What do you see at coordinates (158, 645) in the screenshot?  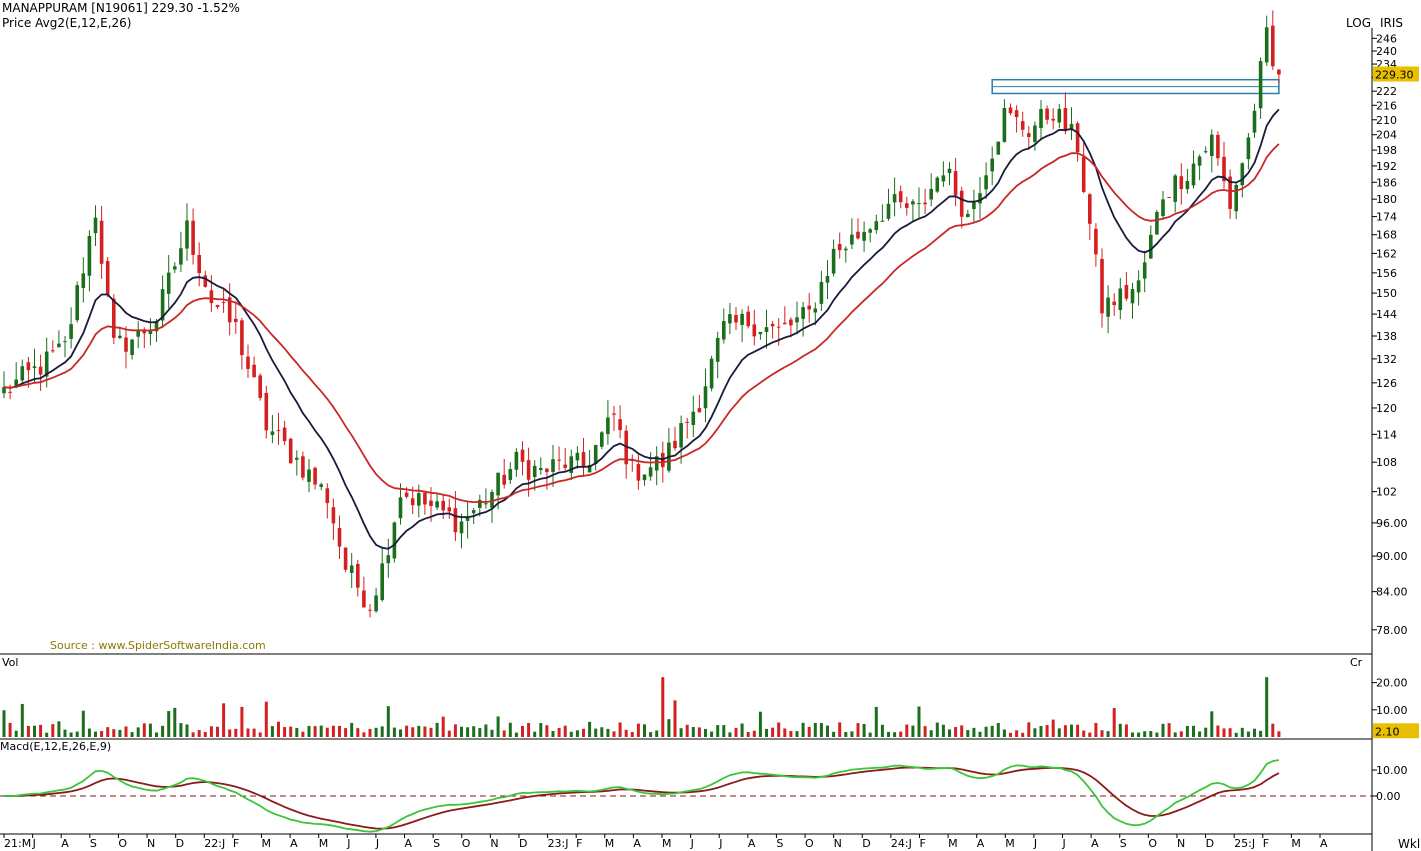 I see `source-text: Source : www.SpiderSoftwareIndia.com` at bounding box center [158, 645].